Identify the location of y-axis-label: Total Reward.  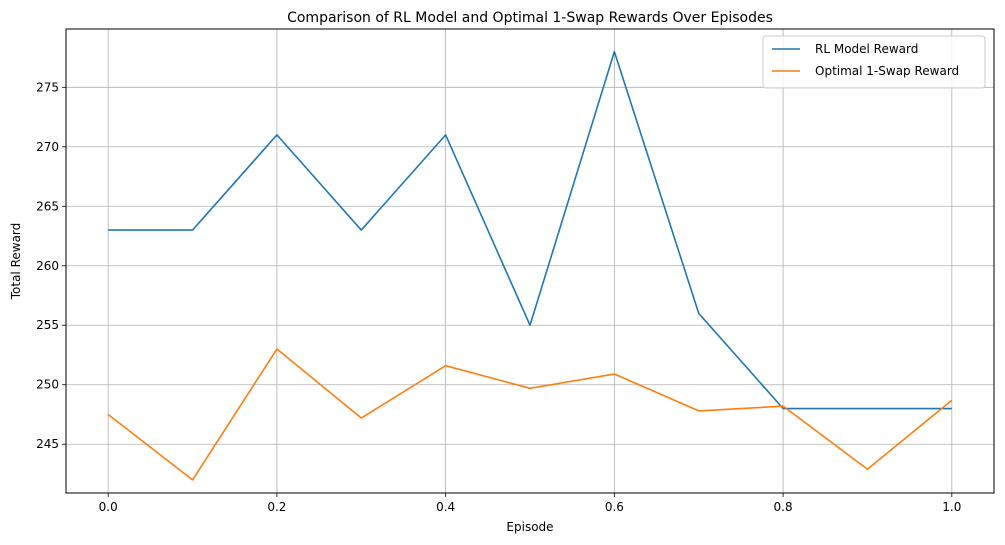
(16, 262).